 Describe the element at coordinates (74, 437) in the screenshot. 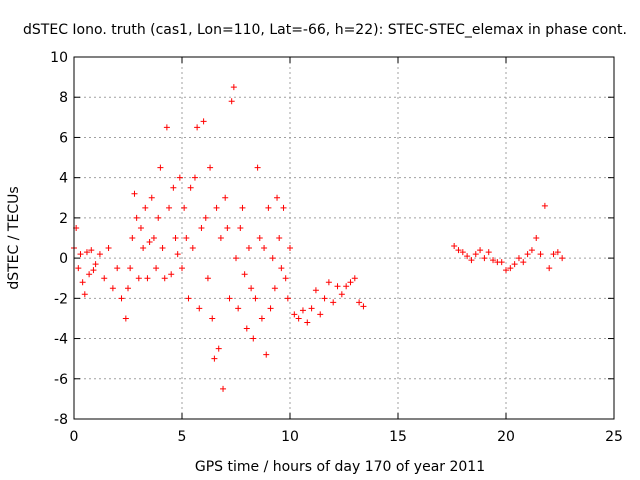

I see `x-tick-label: 0` at that location.